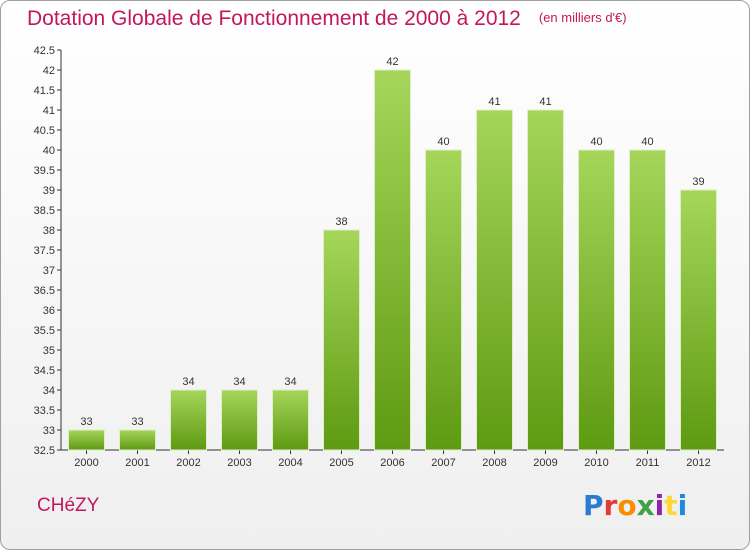  I want to click on commune-name: CHéZY, so click(68, 505).